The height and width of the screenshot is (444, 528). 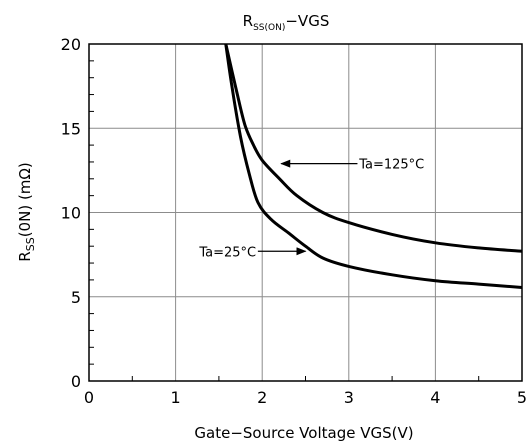 What do you see at coordinates (89, 397) in the screenshot?
I see `x-tick-label: 0` at bounding box center [89, 397].